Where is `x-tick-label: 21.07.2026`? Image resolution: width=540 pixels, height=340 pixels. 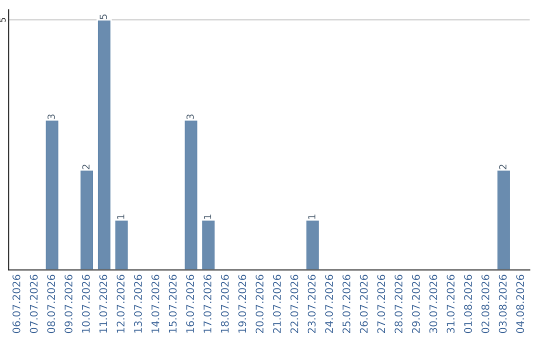 x-tick-label: 21.07.2026 is located at coordinates (277, 304).